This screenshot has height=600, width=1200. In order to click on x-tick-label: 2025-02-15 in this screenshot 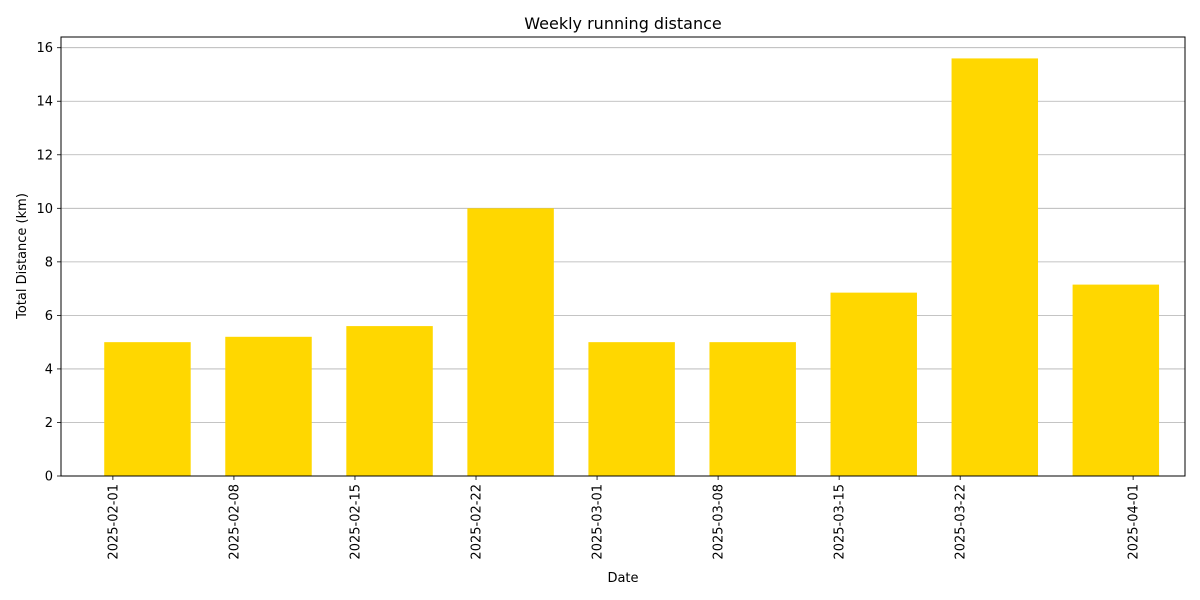, I will do `click(355, 522)`.